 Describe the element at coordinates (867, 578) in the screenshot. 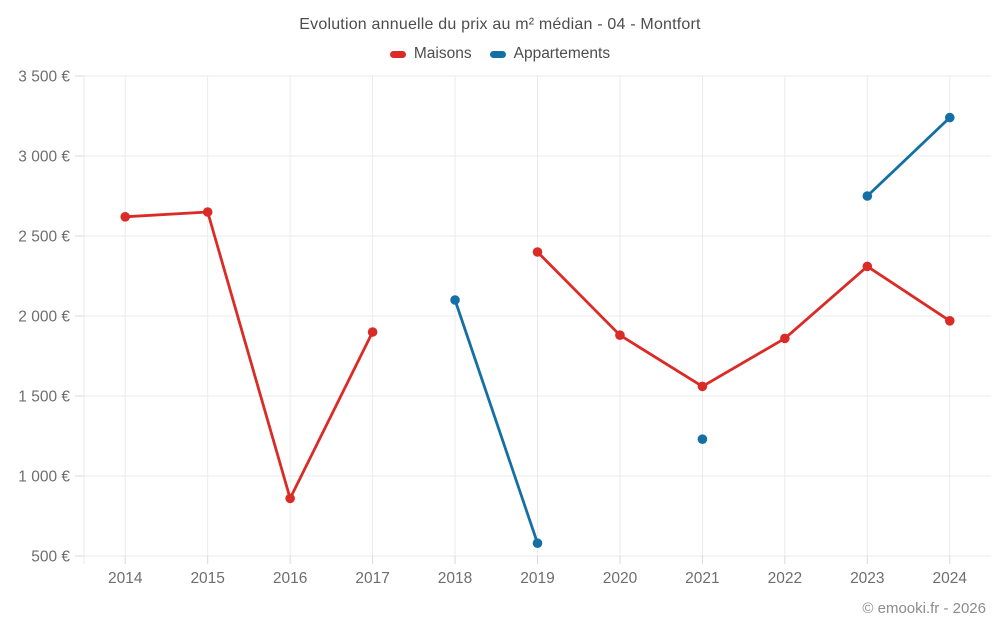

I see `x-axis-label: 2023` at that location.